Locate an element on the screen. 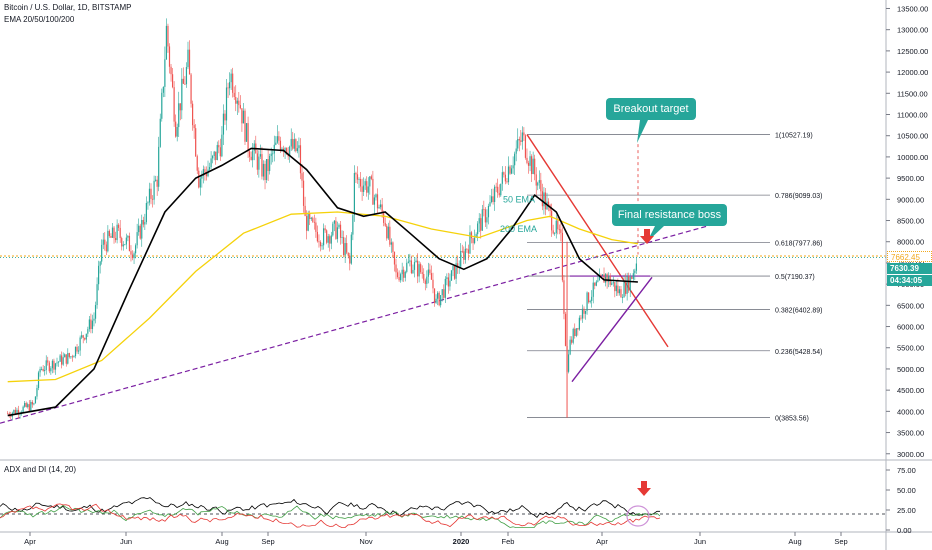 This screenshot has width=932, height=550. adx-tick-label: 0.00 is located at coordinates (904, 530).